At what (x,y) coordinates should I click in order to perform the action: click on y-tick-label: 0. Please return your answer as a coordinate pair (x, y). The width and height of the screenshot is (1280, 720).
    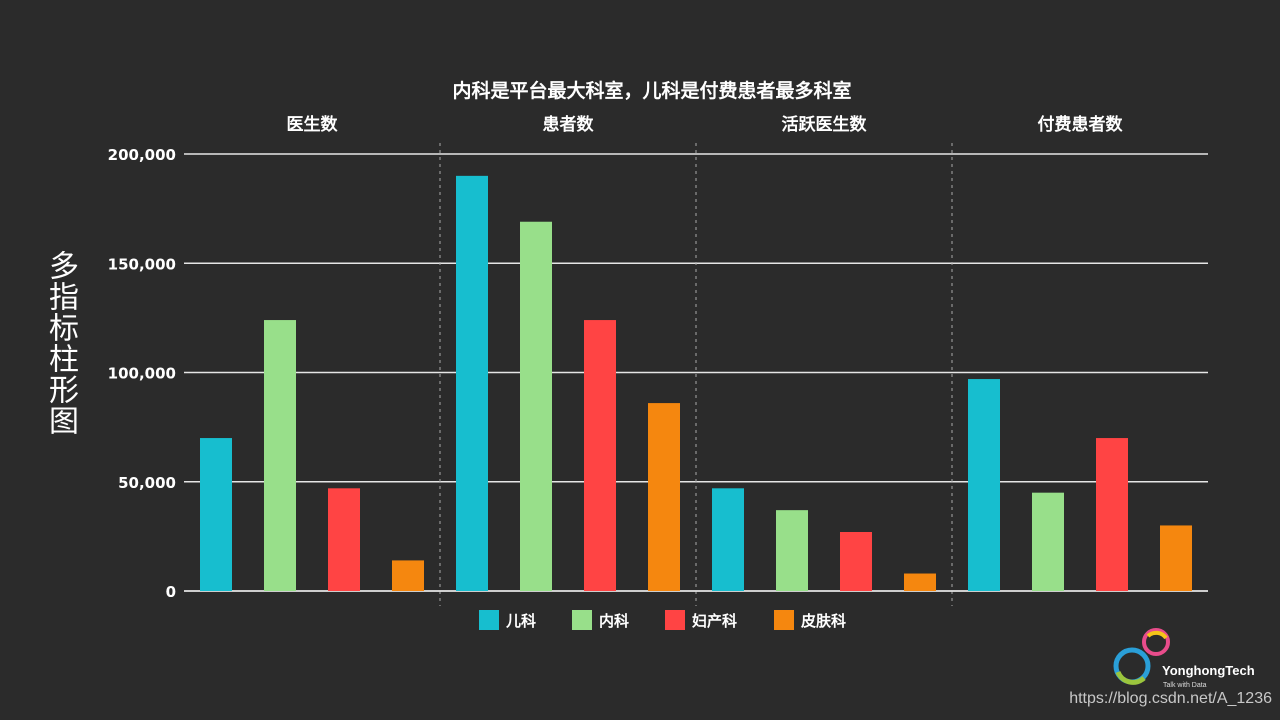
    Looking at the image, I should click on (171, 592).